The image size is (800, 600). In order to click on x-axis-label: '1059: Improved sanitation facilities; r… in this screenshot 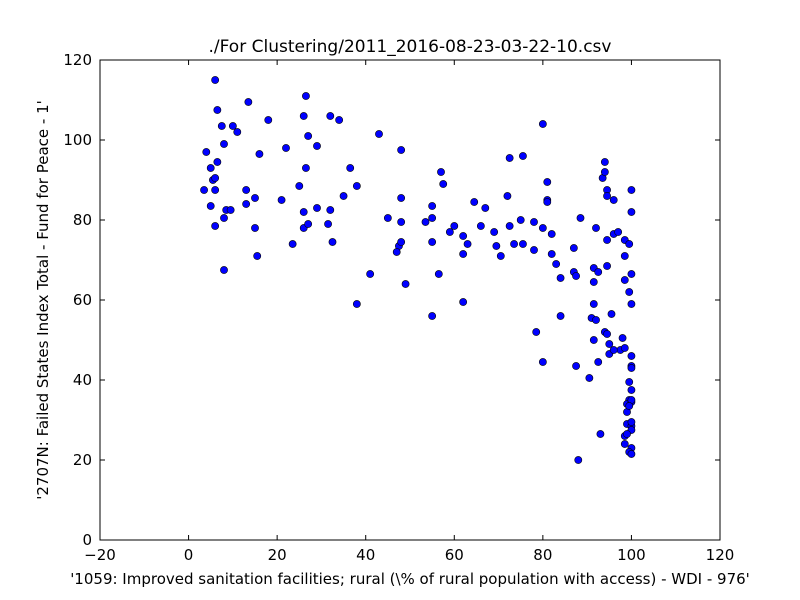, I will do `click(410, 579)`.